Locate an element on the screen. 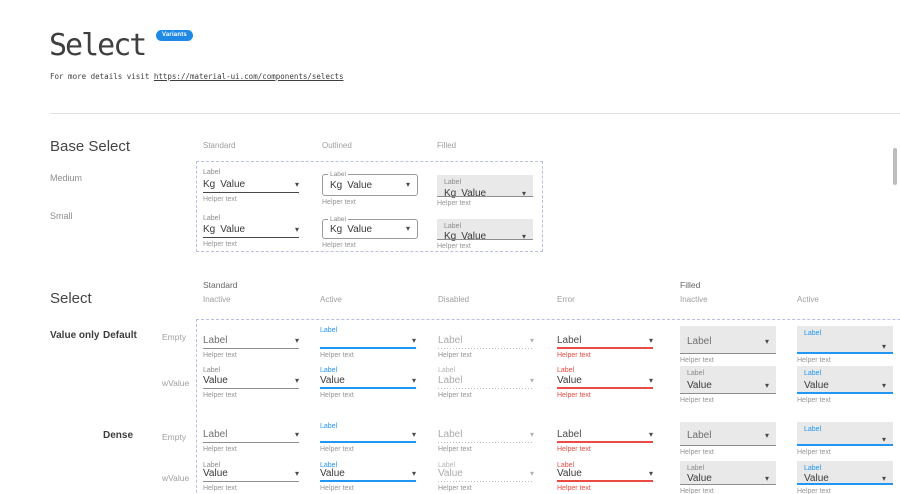  select-standard-inactive-wvalue-default: Label Value ▾ Helper text is located at coordinates (251, 382).